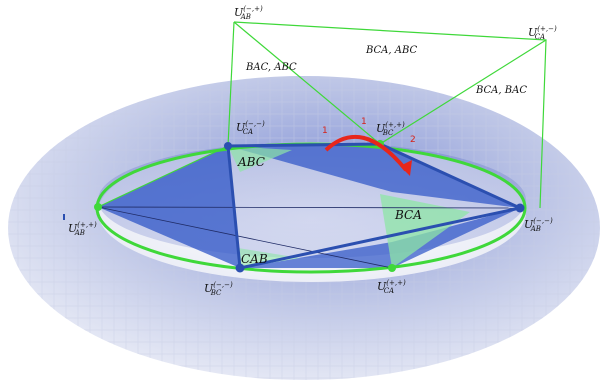 Image resolution: width=608 pixels, height=389 pixels. What do you see at coordinates (413, 140) in the screenshot?
I see `arc-number-2: 2` at bounding box center [413, 140].